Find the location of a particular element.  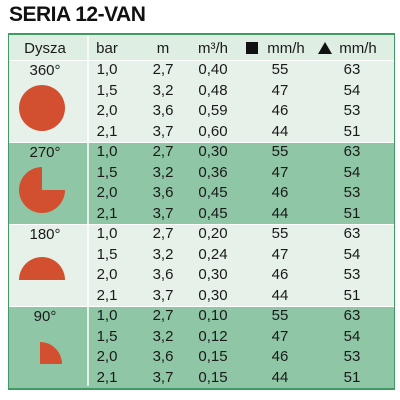

cell: 0,48 is located at coordinates (213, 90).